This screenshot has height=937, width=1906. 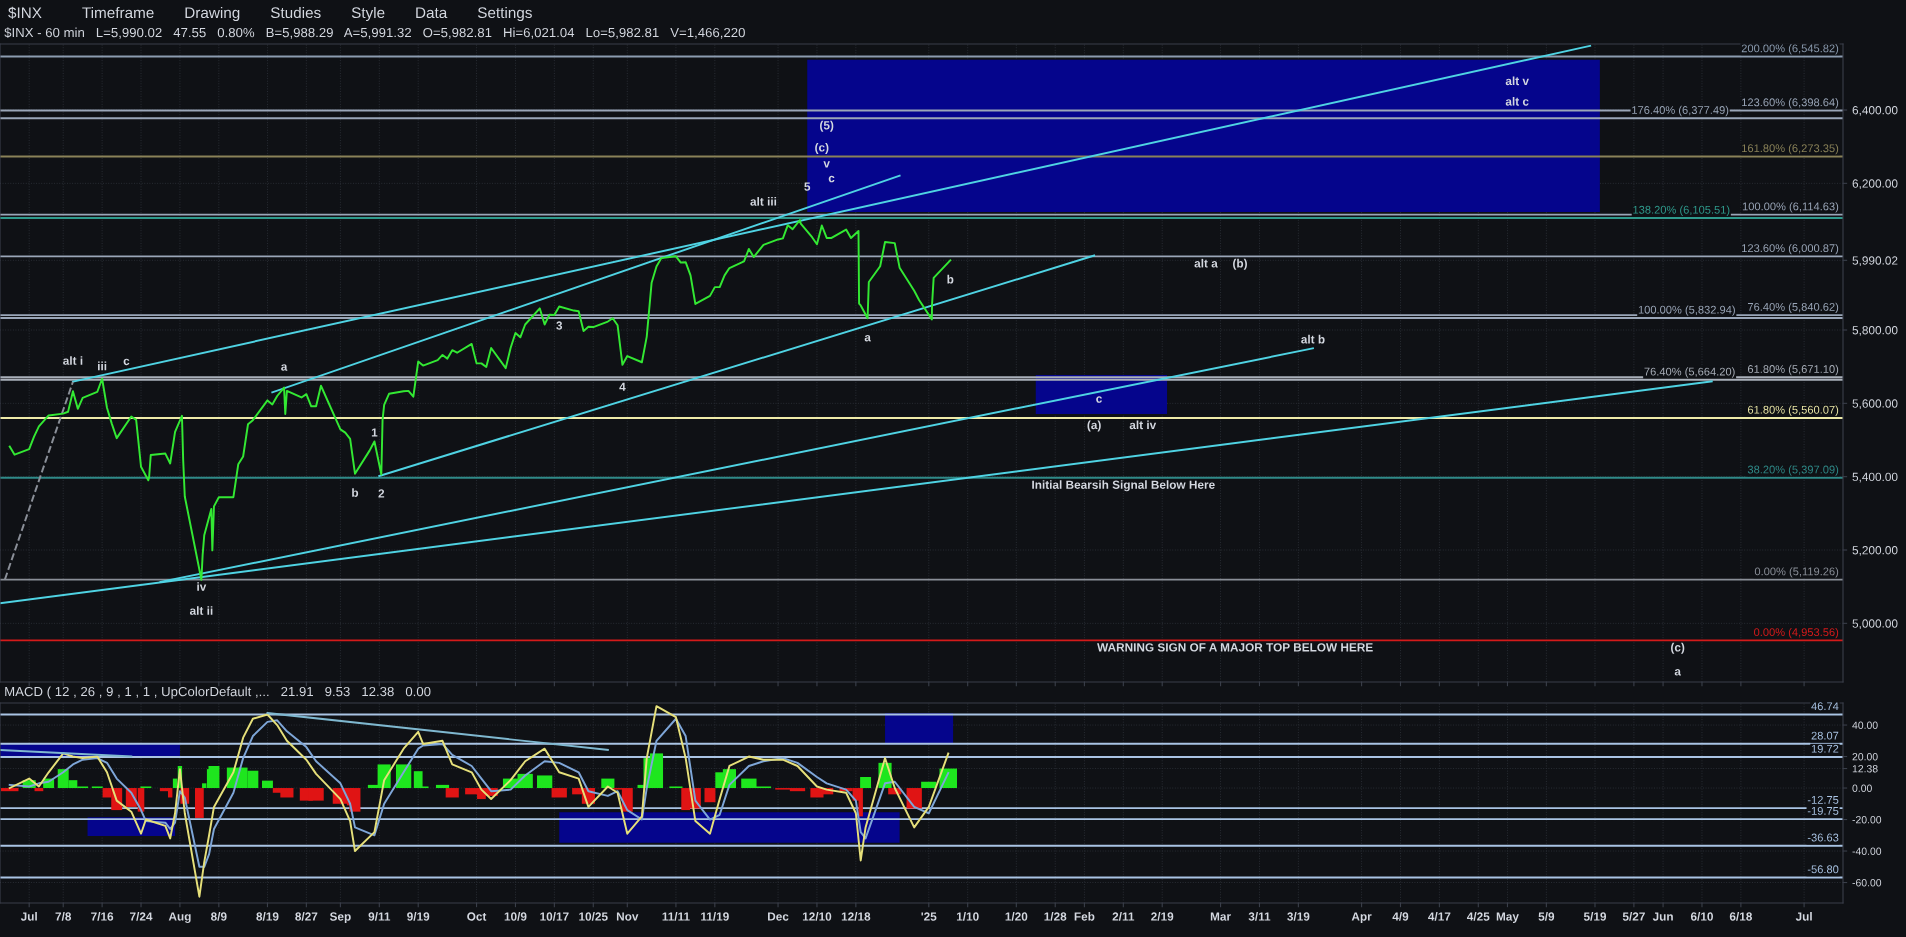 I want to click on x-tick-label: Jun, so click(x=1662, y=916).